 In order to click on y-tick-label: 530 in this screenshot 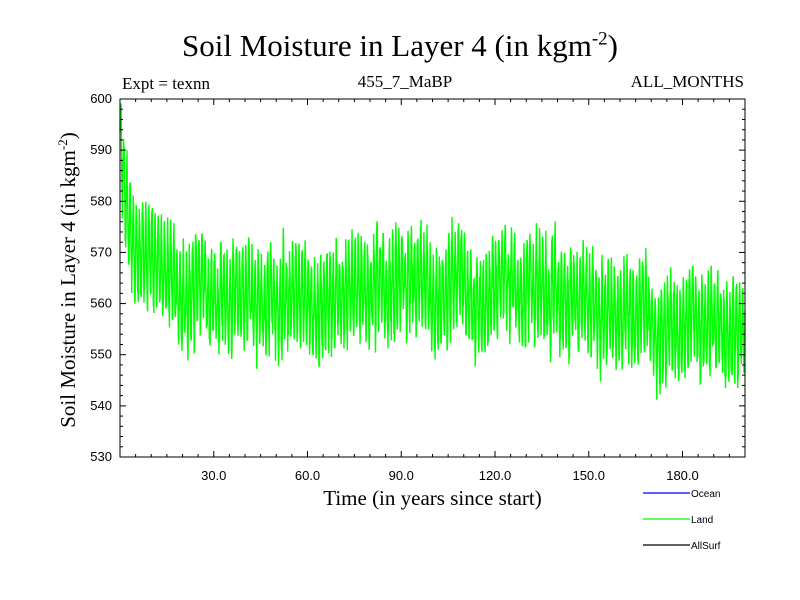, I will do `click(101, 456)`.